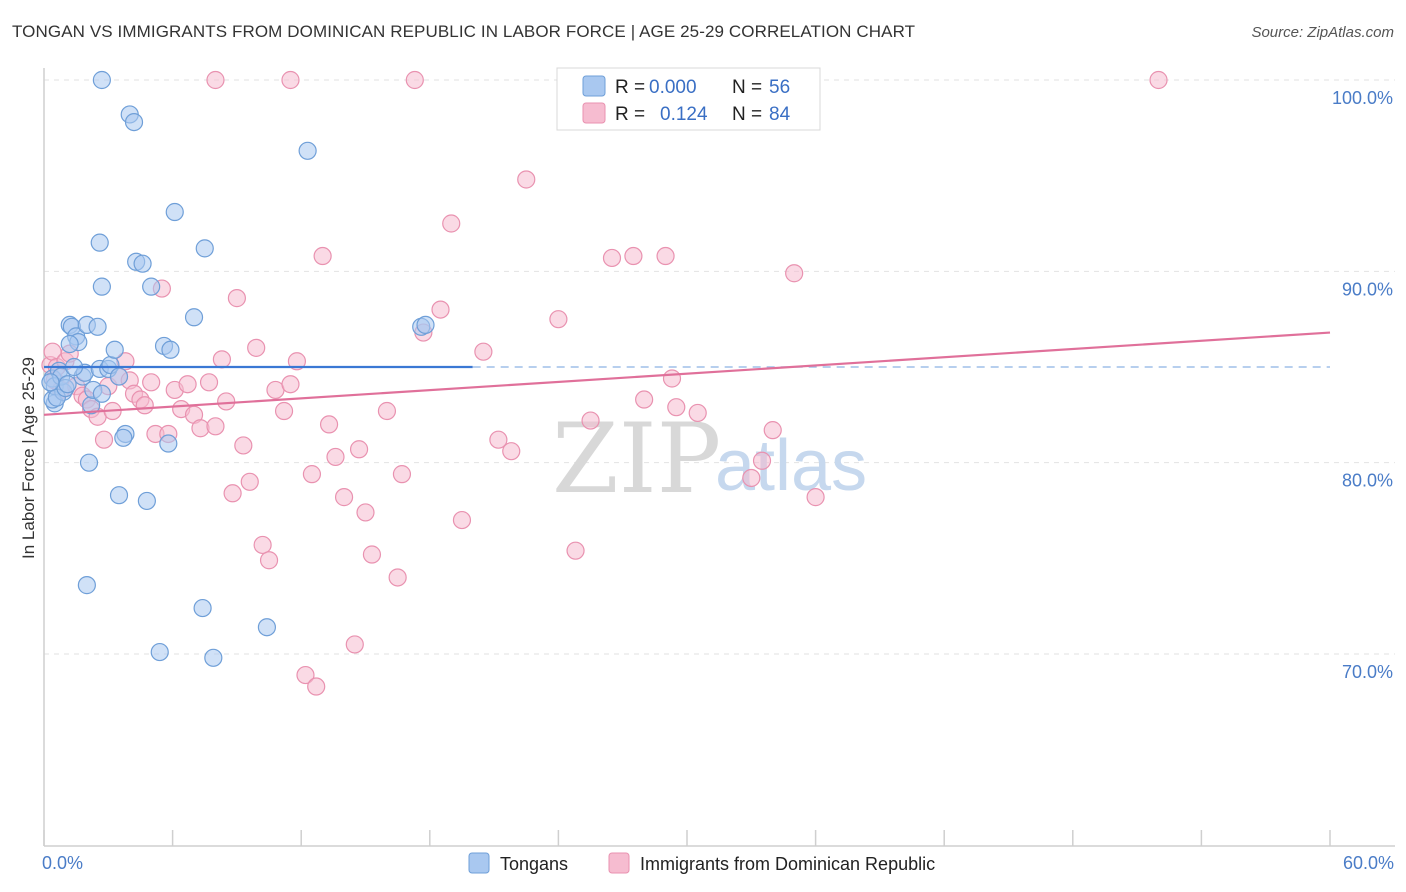 The width and height of the screenshot is (1406, 892). Describe the element at coordinates (1367, 289) in the screenshot. I see `y-tick-label-1: 90.0%` at that location.